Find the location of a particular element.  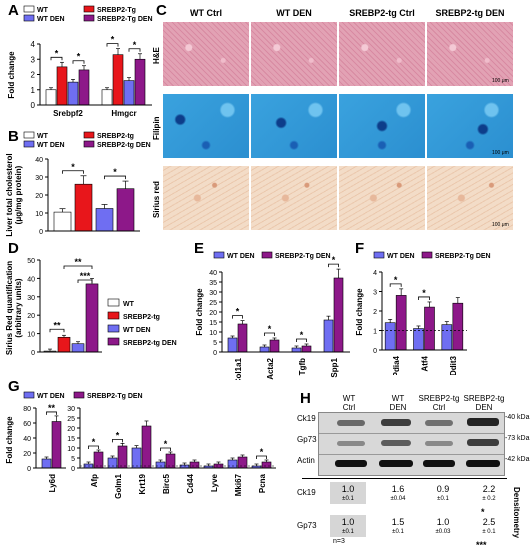

wb-col-tg-den: SREBP2-tg DEN is located at coordinates (484, 403).